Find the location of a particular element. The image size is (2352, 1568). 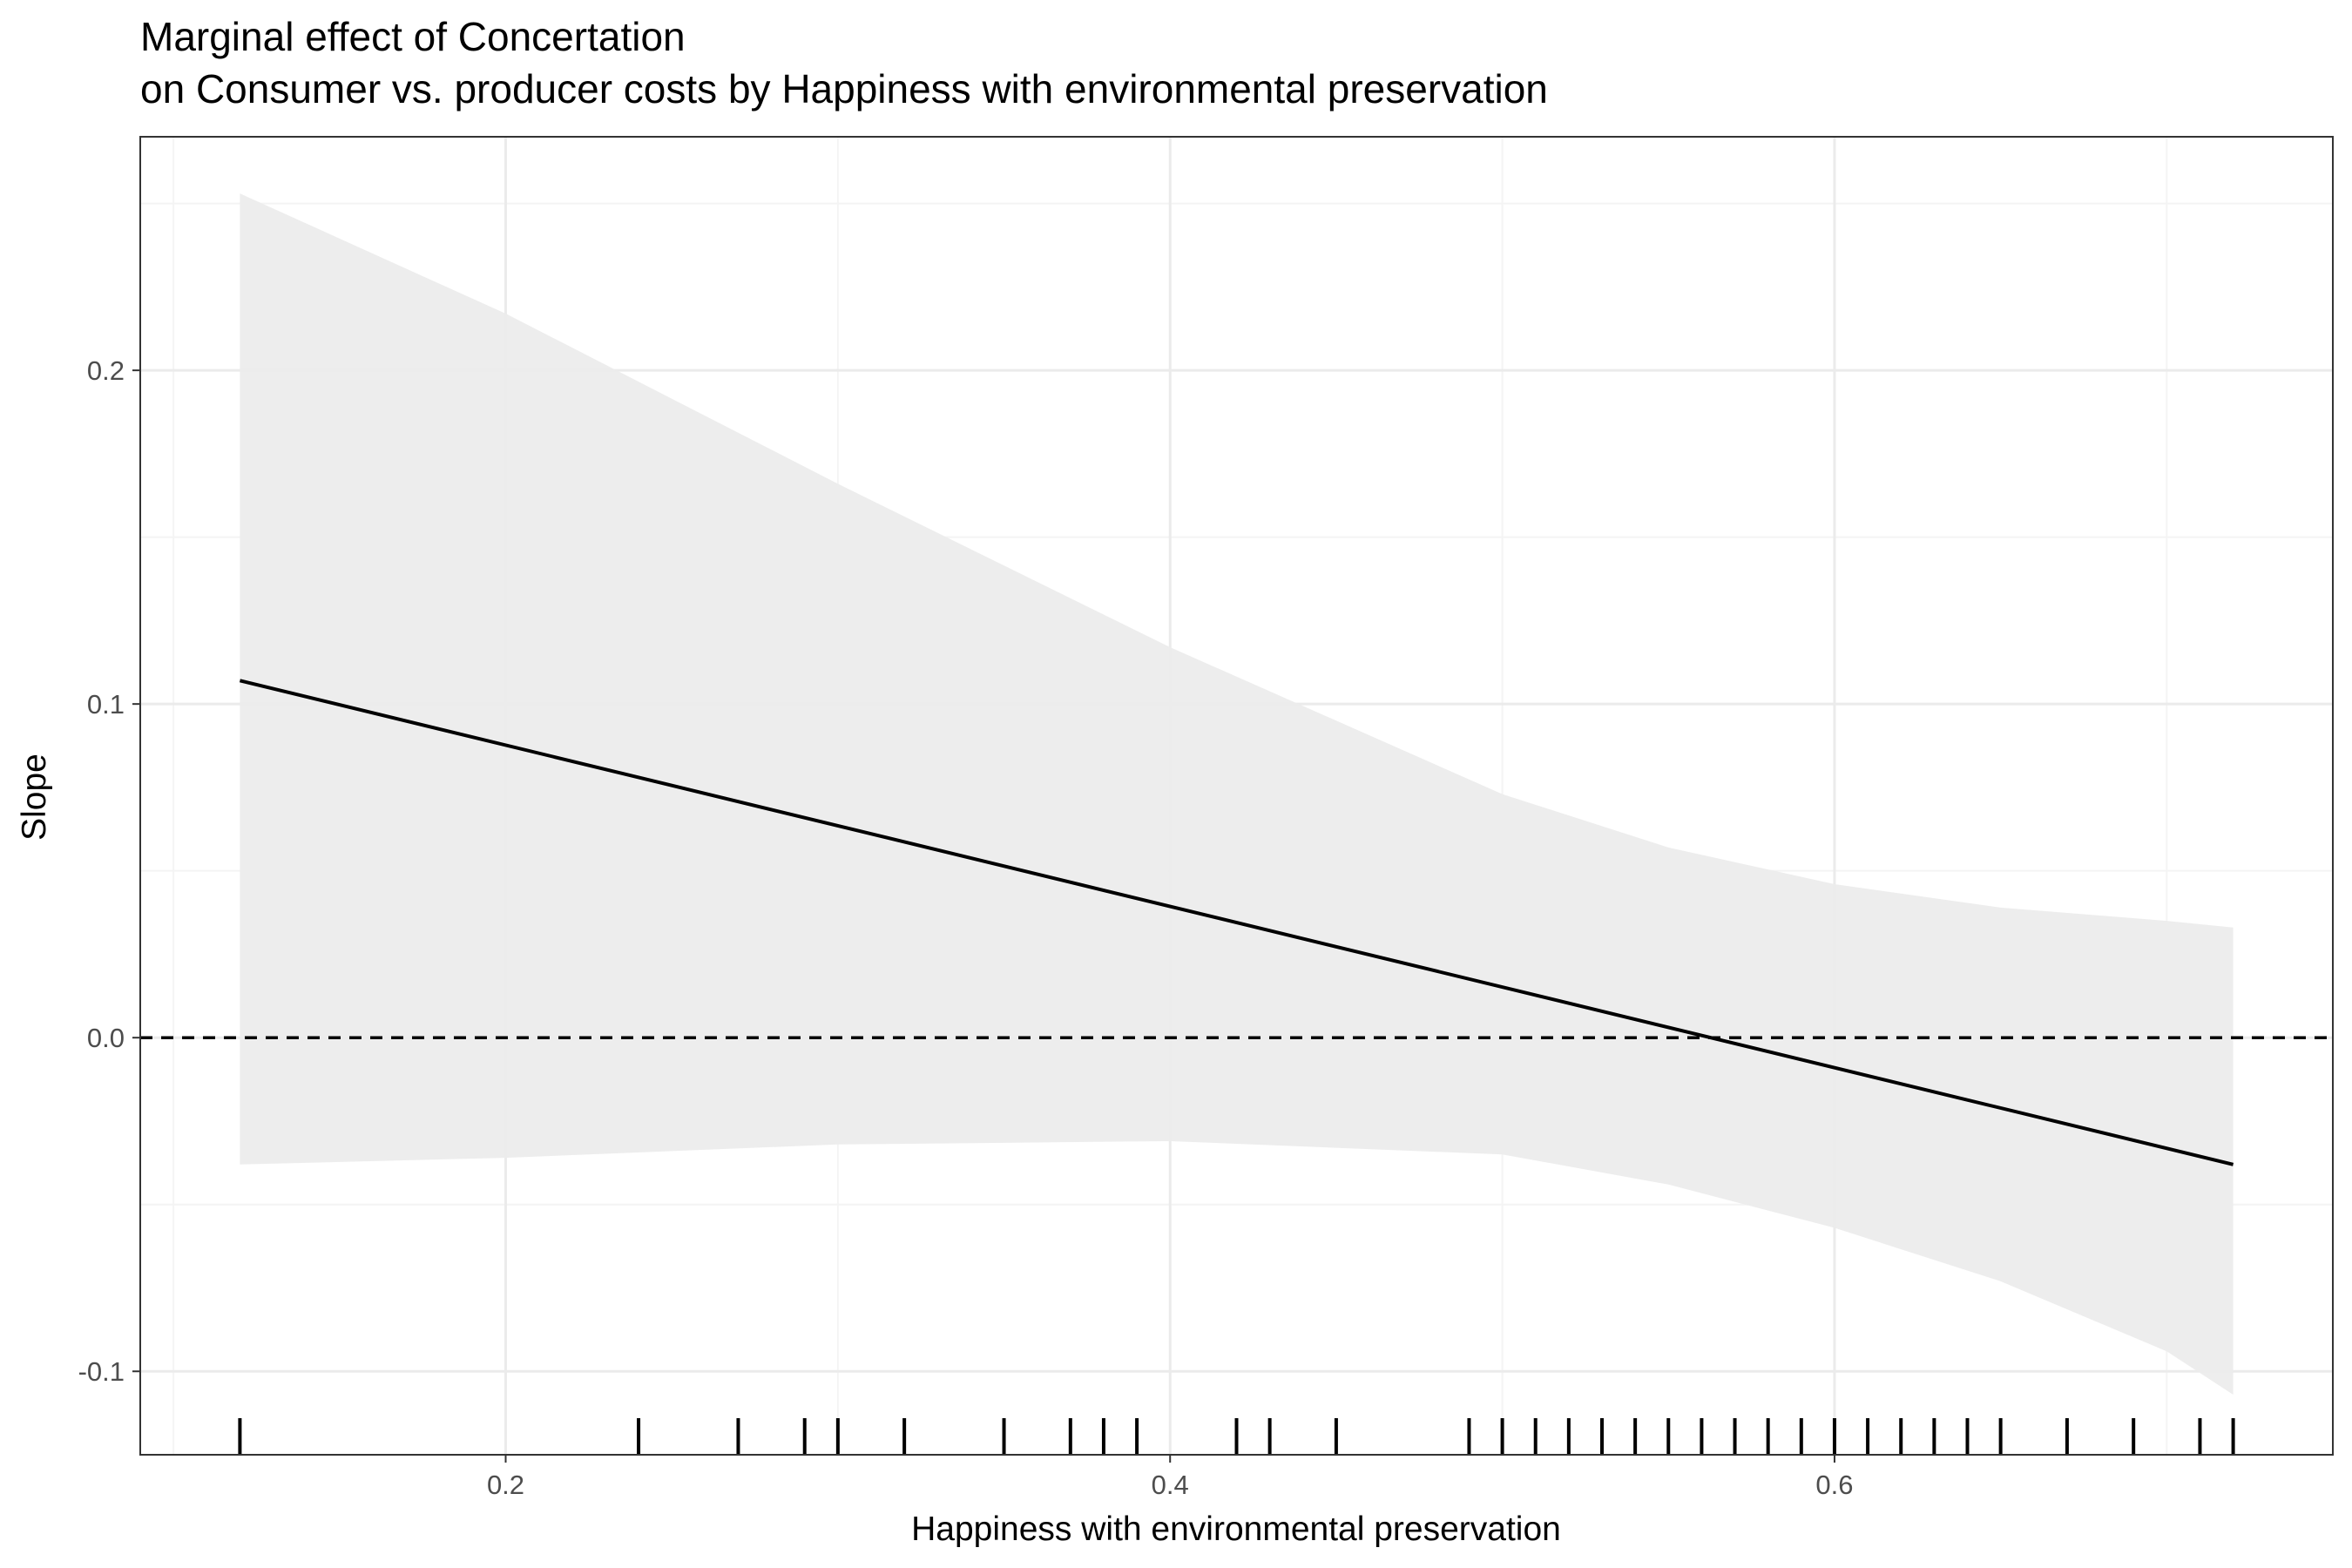

y-tick-label: 0.1 is located at coordinates (106, 704).